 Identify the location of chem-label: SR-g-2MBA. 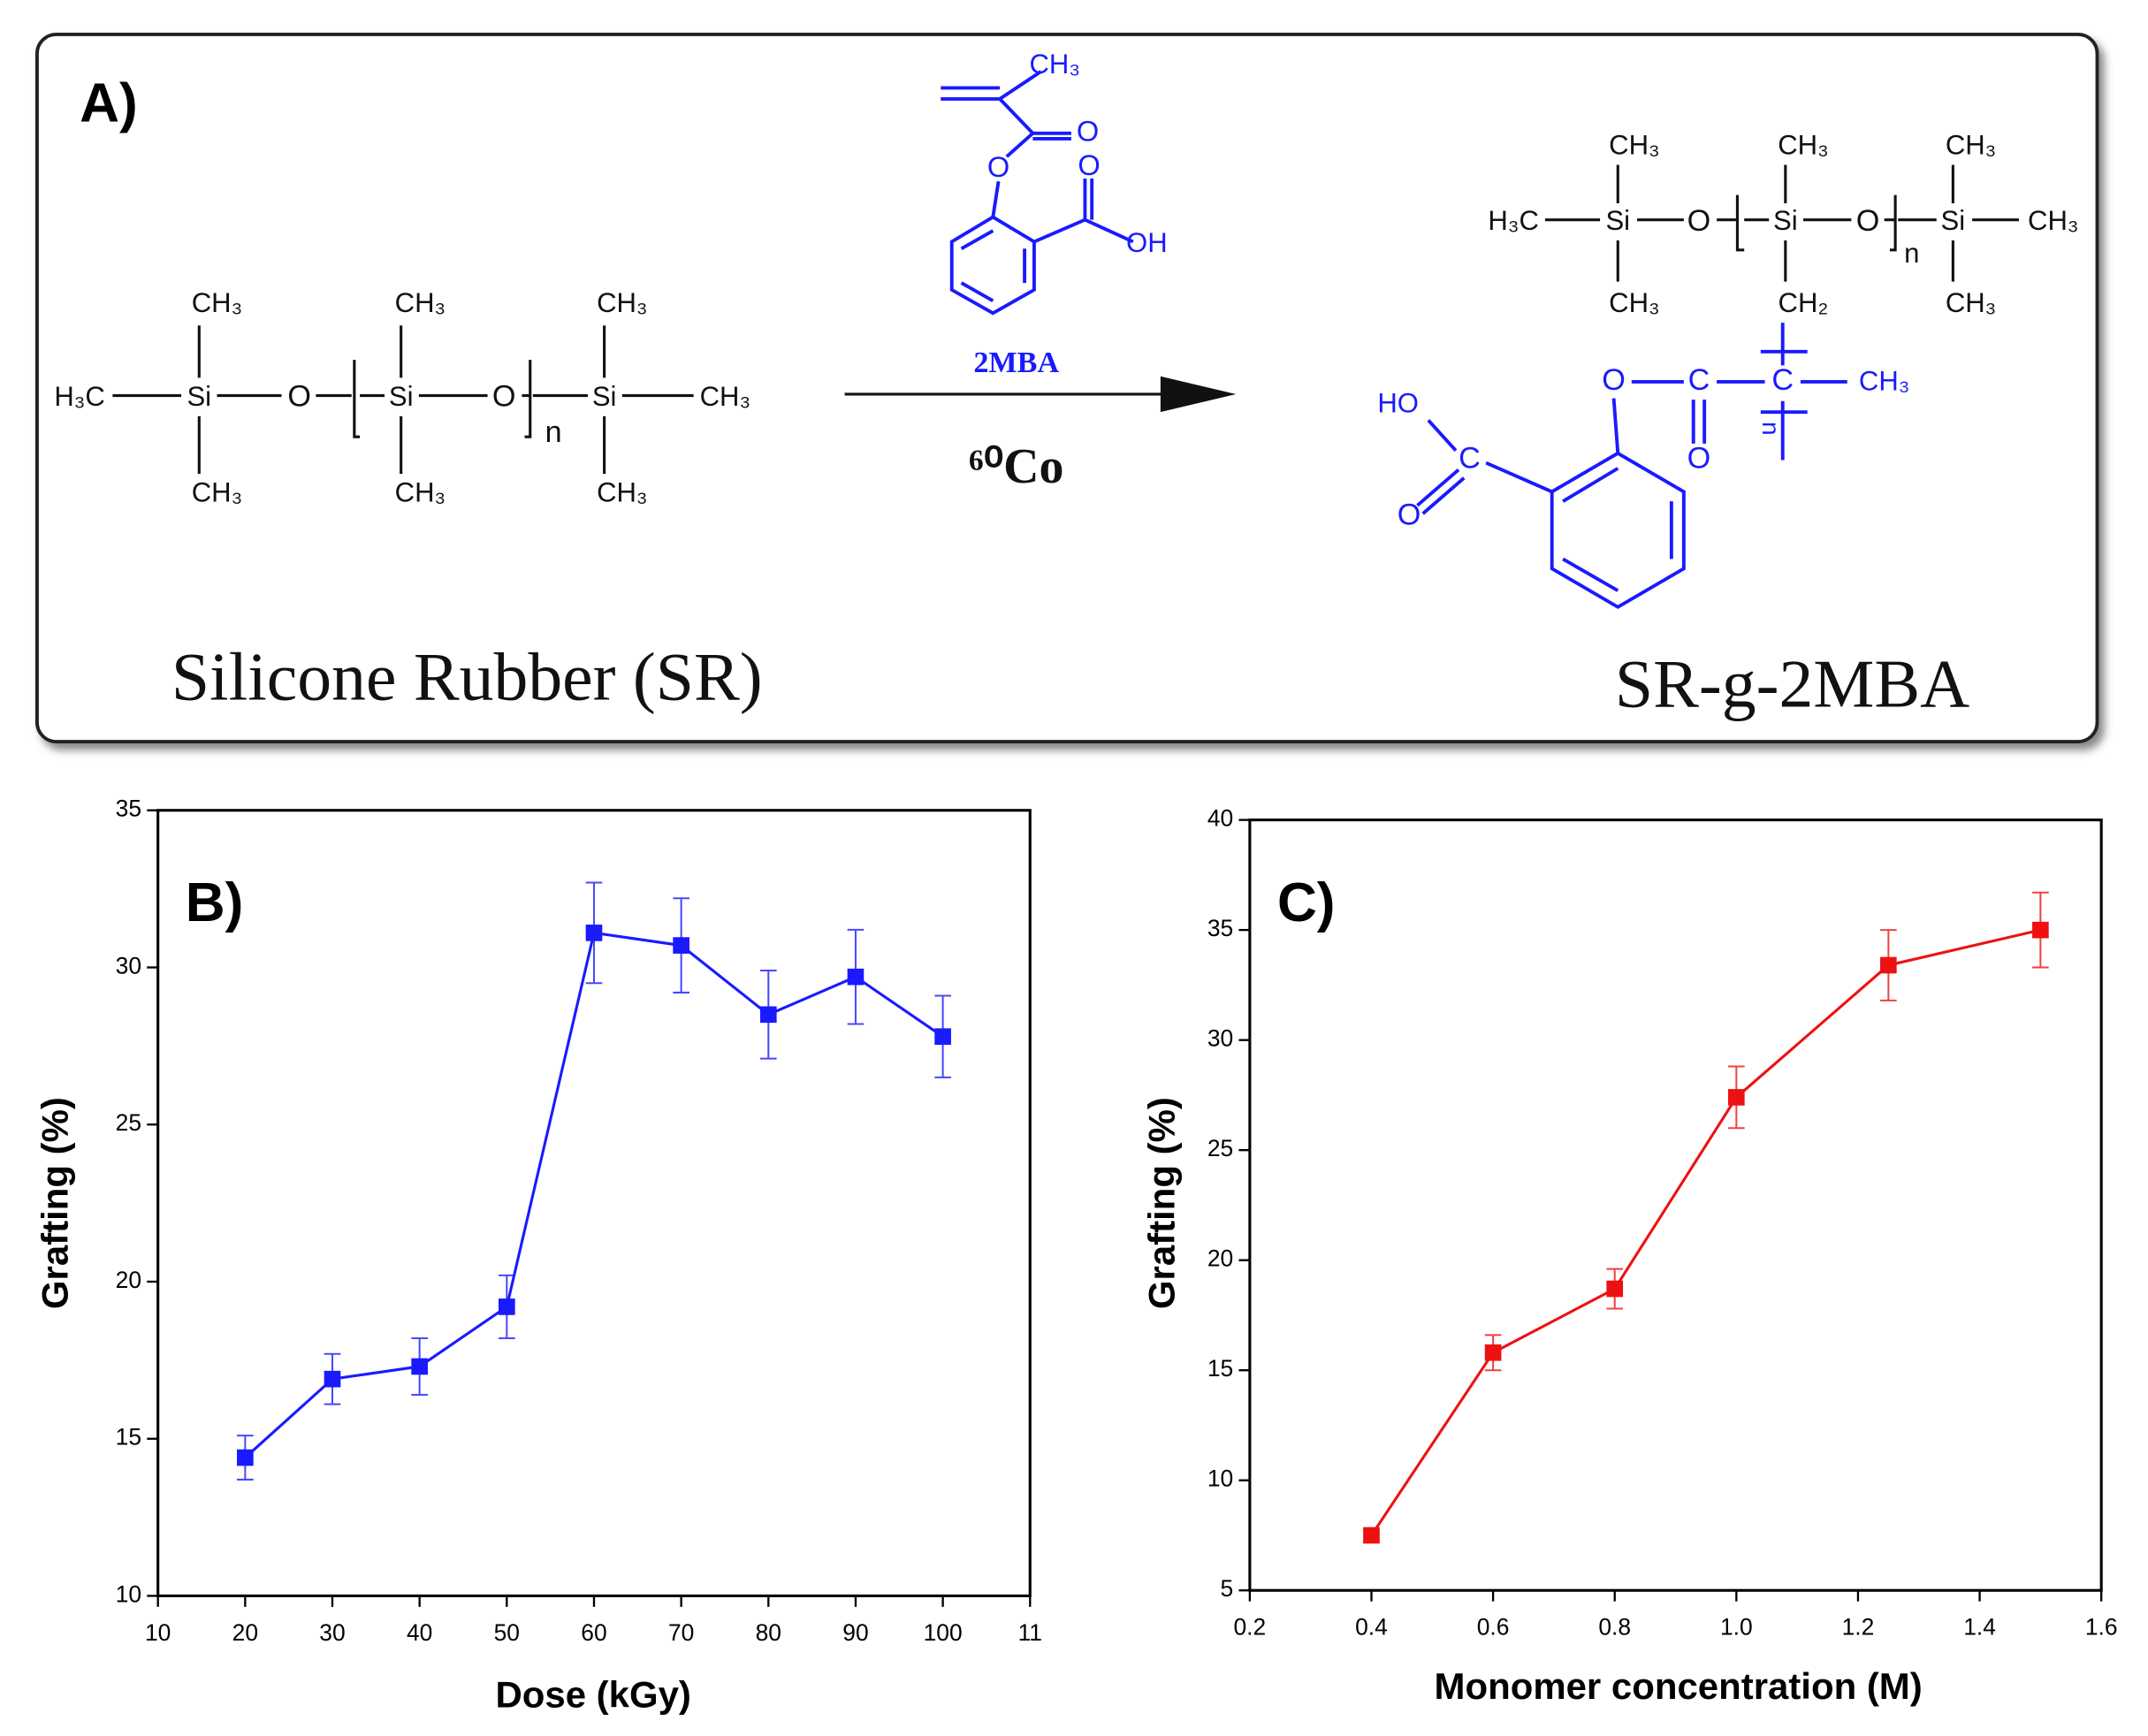
(1792, 683).